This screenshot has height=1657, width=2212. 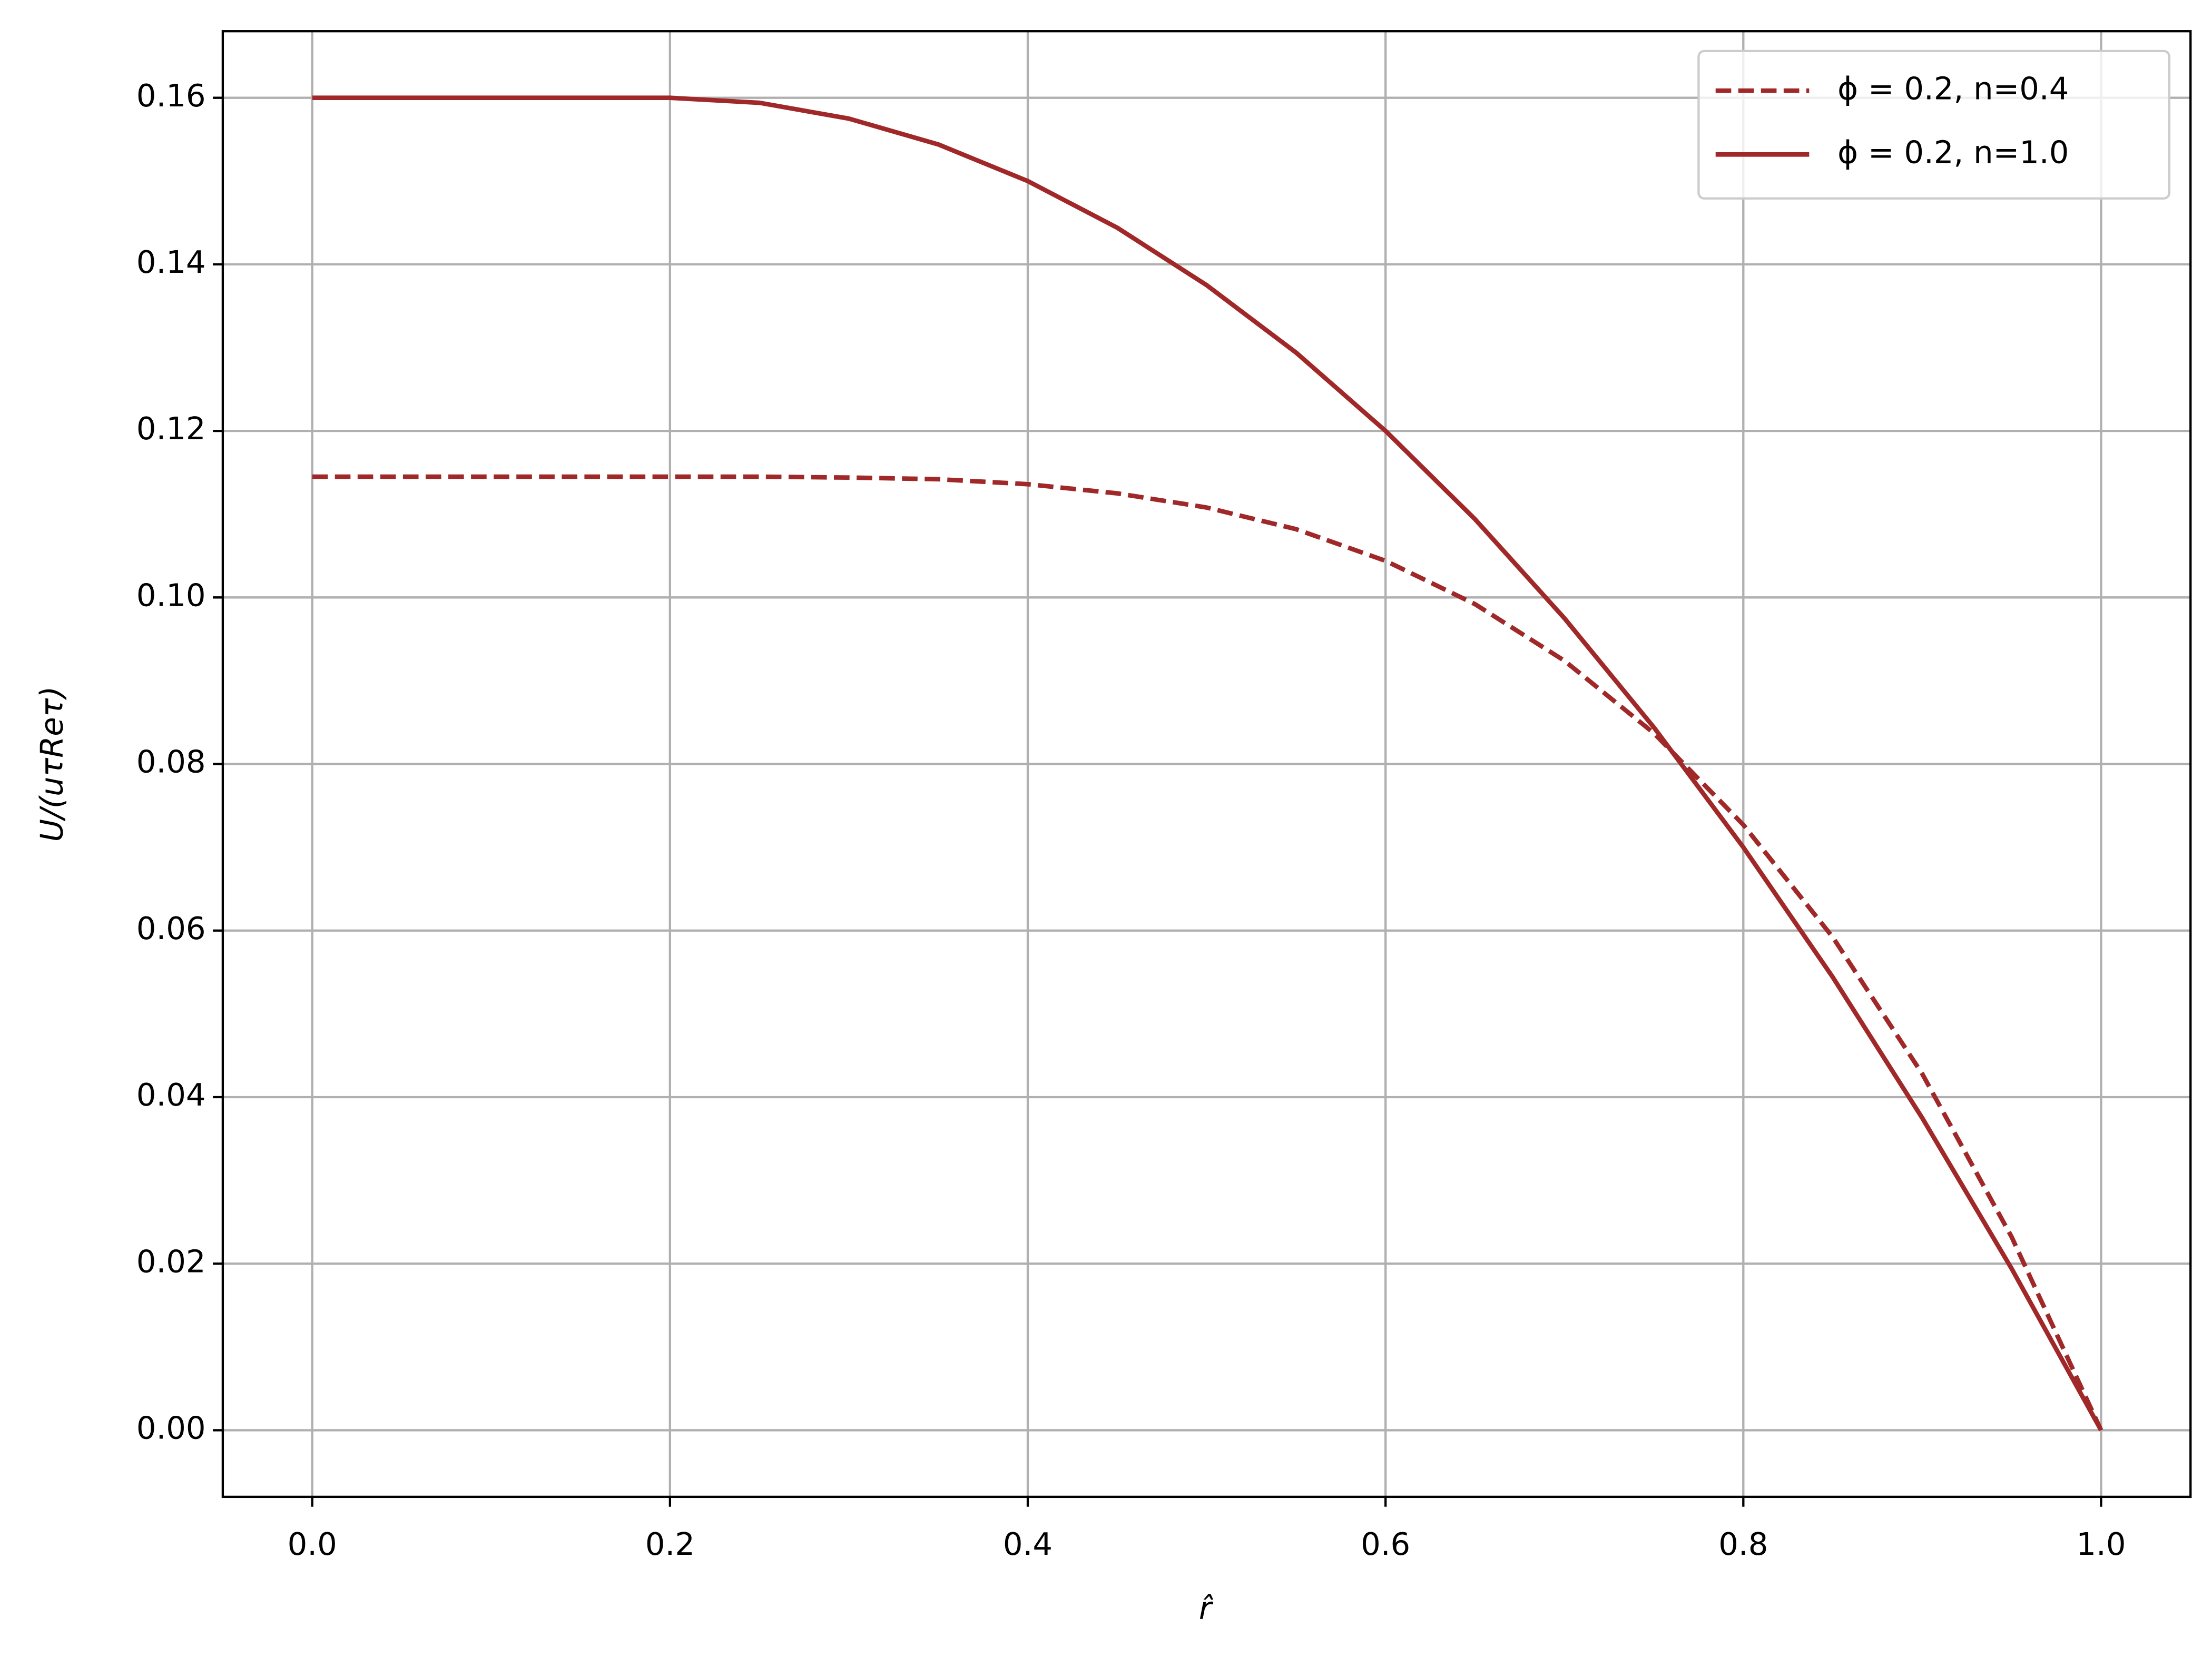 What do you see at coordinates (171, 1428) in the screenshot?
I see `y-tick-label: 0.00` at bounding box center [171, 1428].